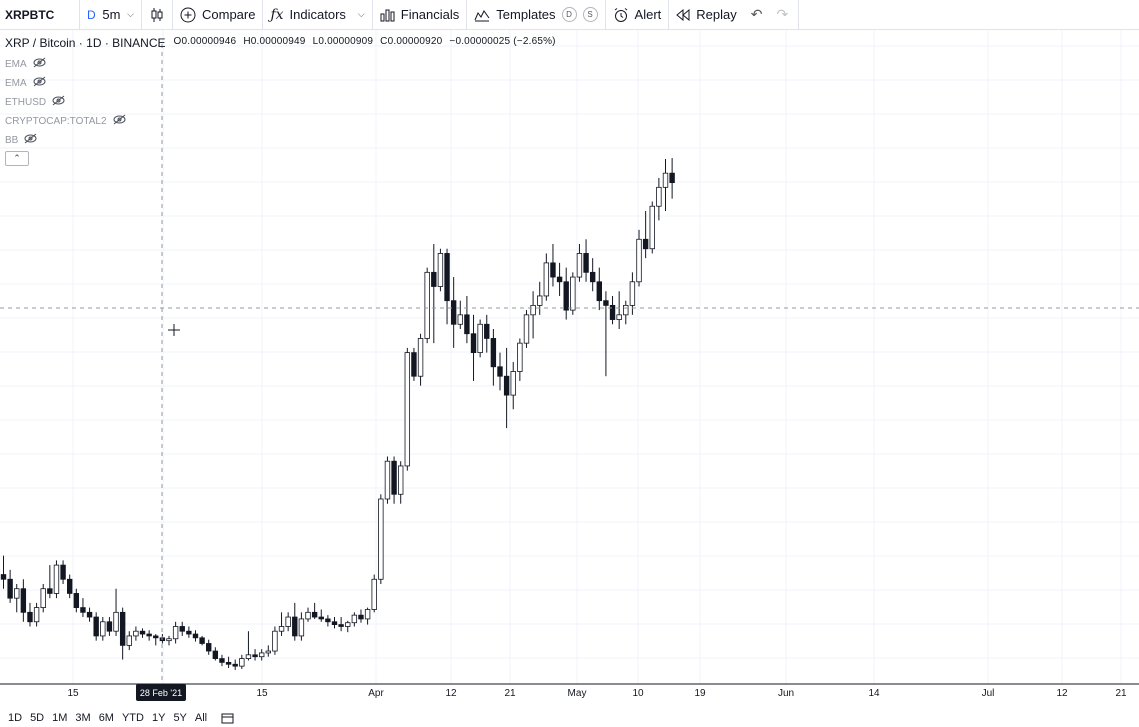 The height and width of the screenshot is (727, 1139). I want to click on indicator-total2: CRYPTOCAP:TOTAL2, so click(65, 121).